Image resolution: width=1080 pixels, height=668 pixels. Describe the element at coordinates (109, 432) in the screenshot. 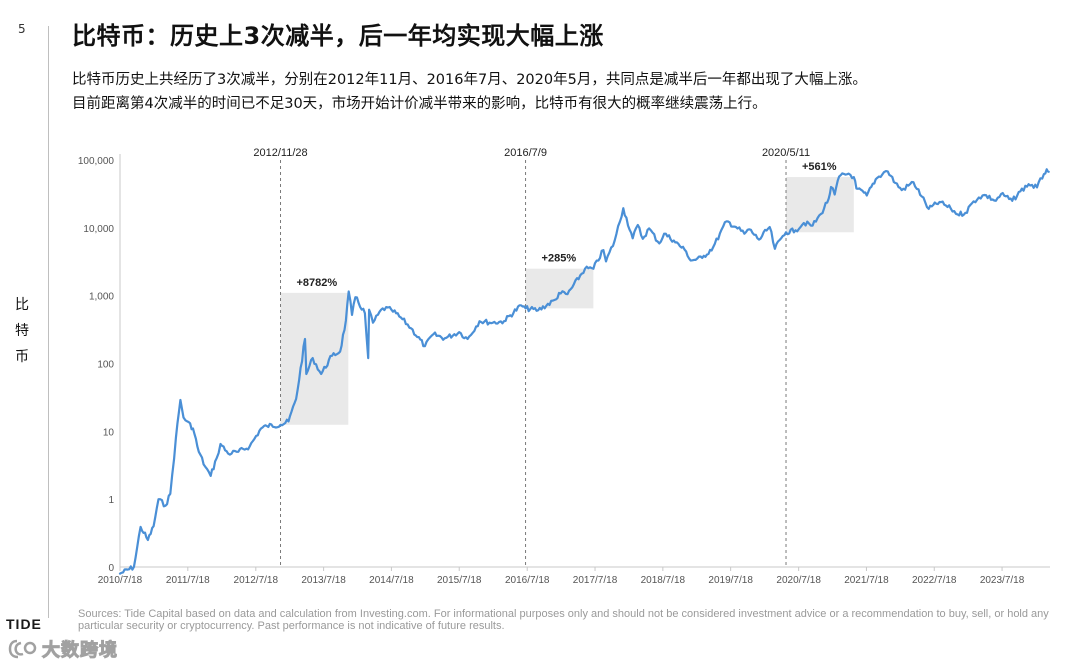

I see `y-tick-label-4: 10` at that location.